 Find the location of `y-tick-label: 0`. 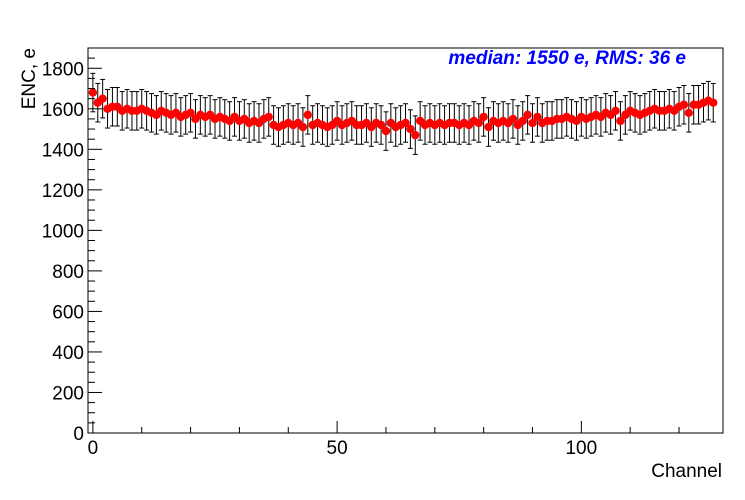

y-tick-label: 0 is located at coordinates (78, 434).